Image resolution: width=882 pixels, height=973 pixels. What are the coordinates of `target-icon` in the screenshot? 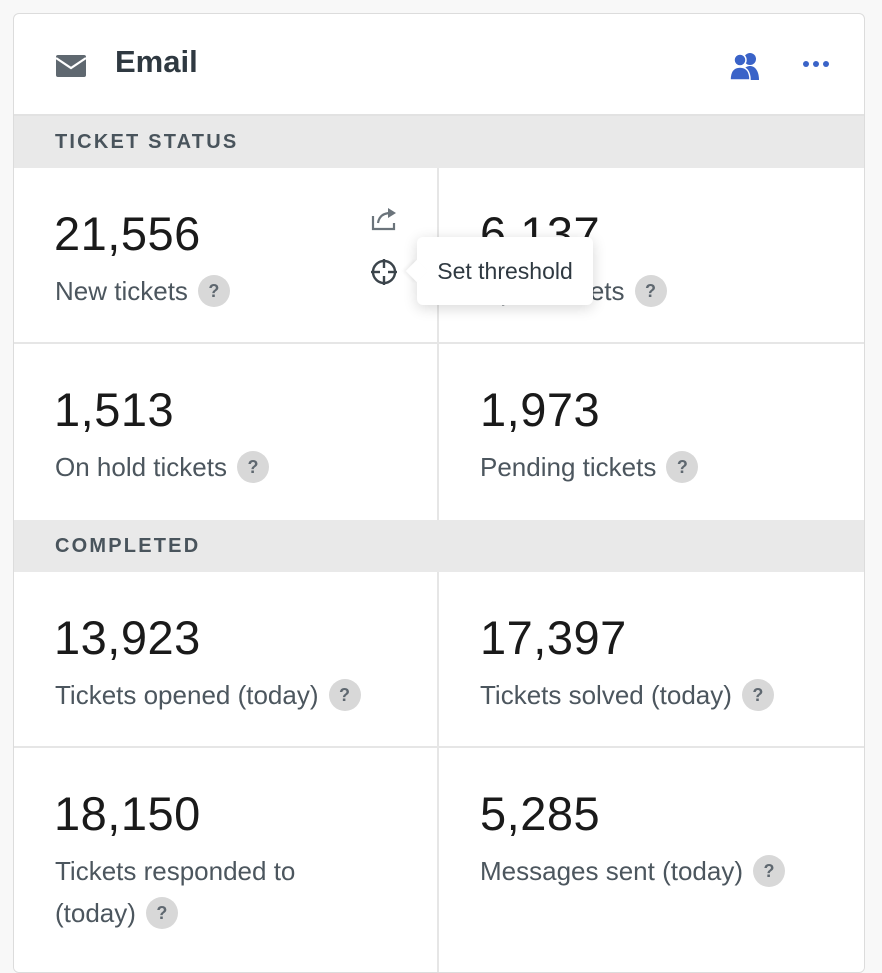 It's located at (384, 272).